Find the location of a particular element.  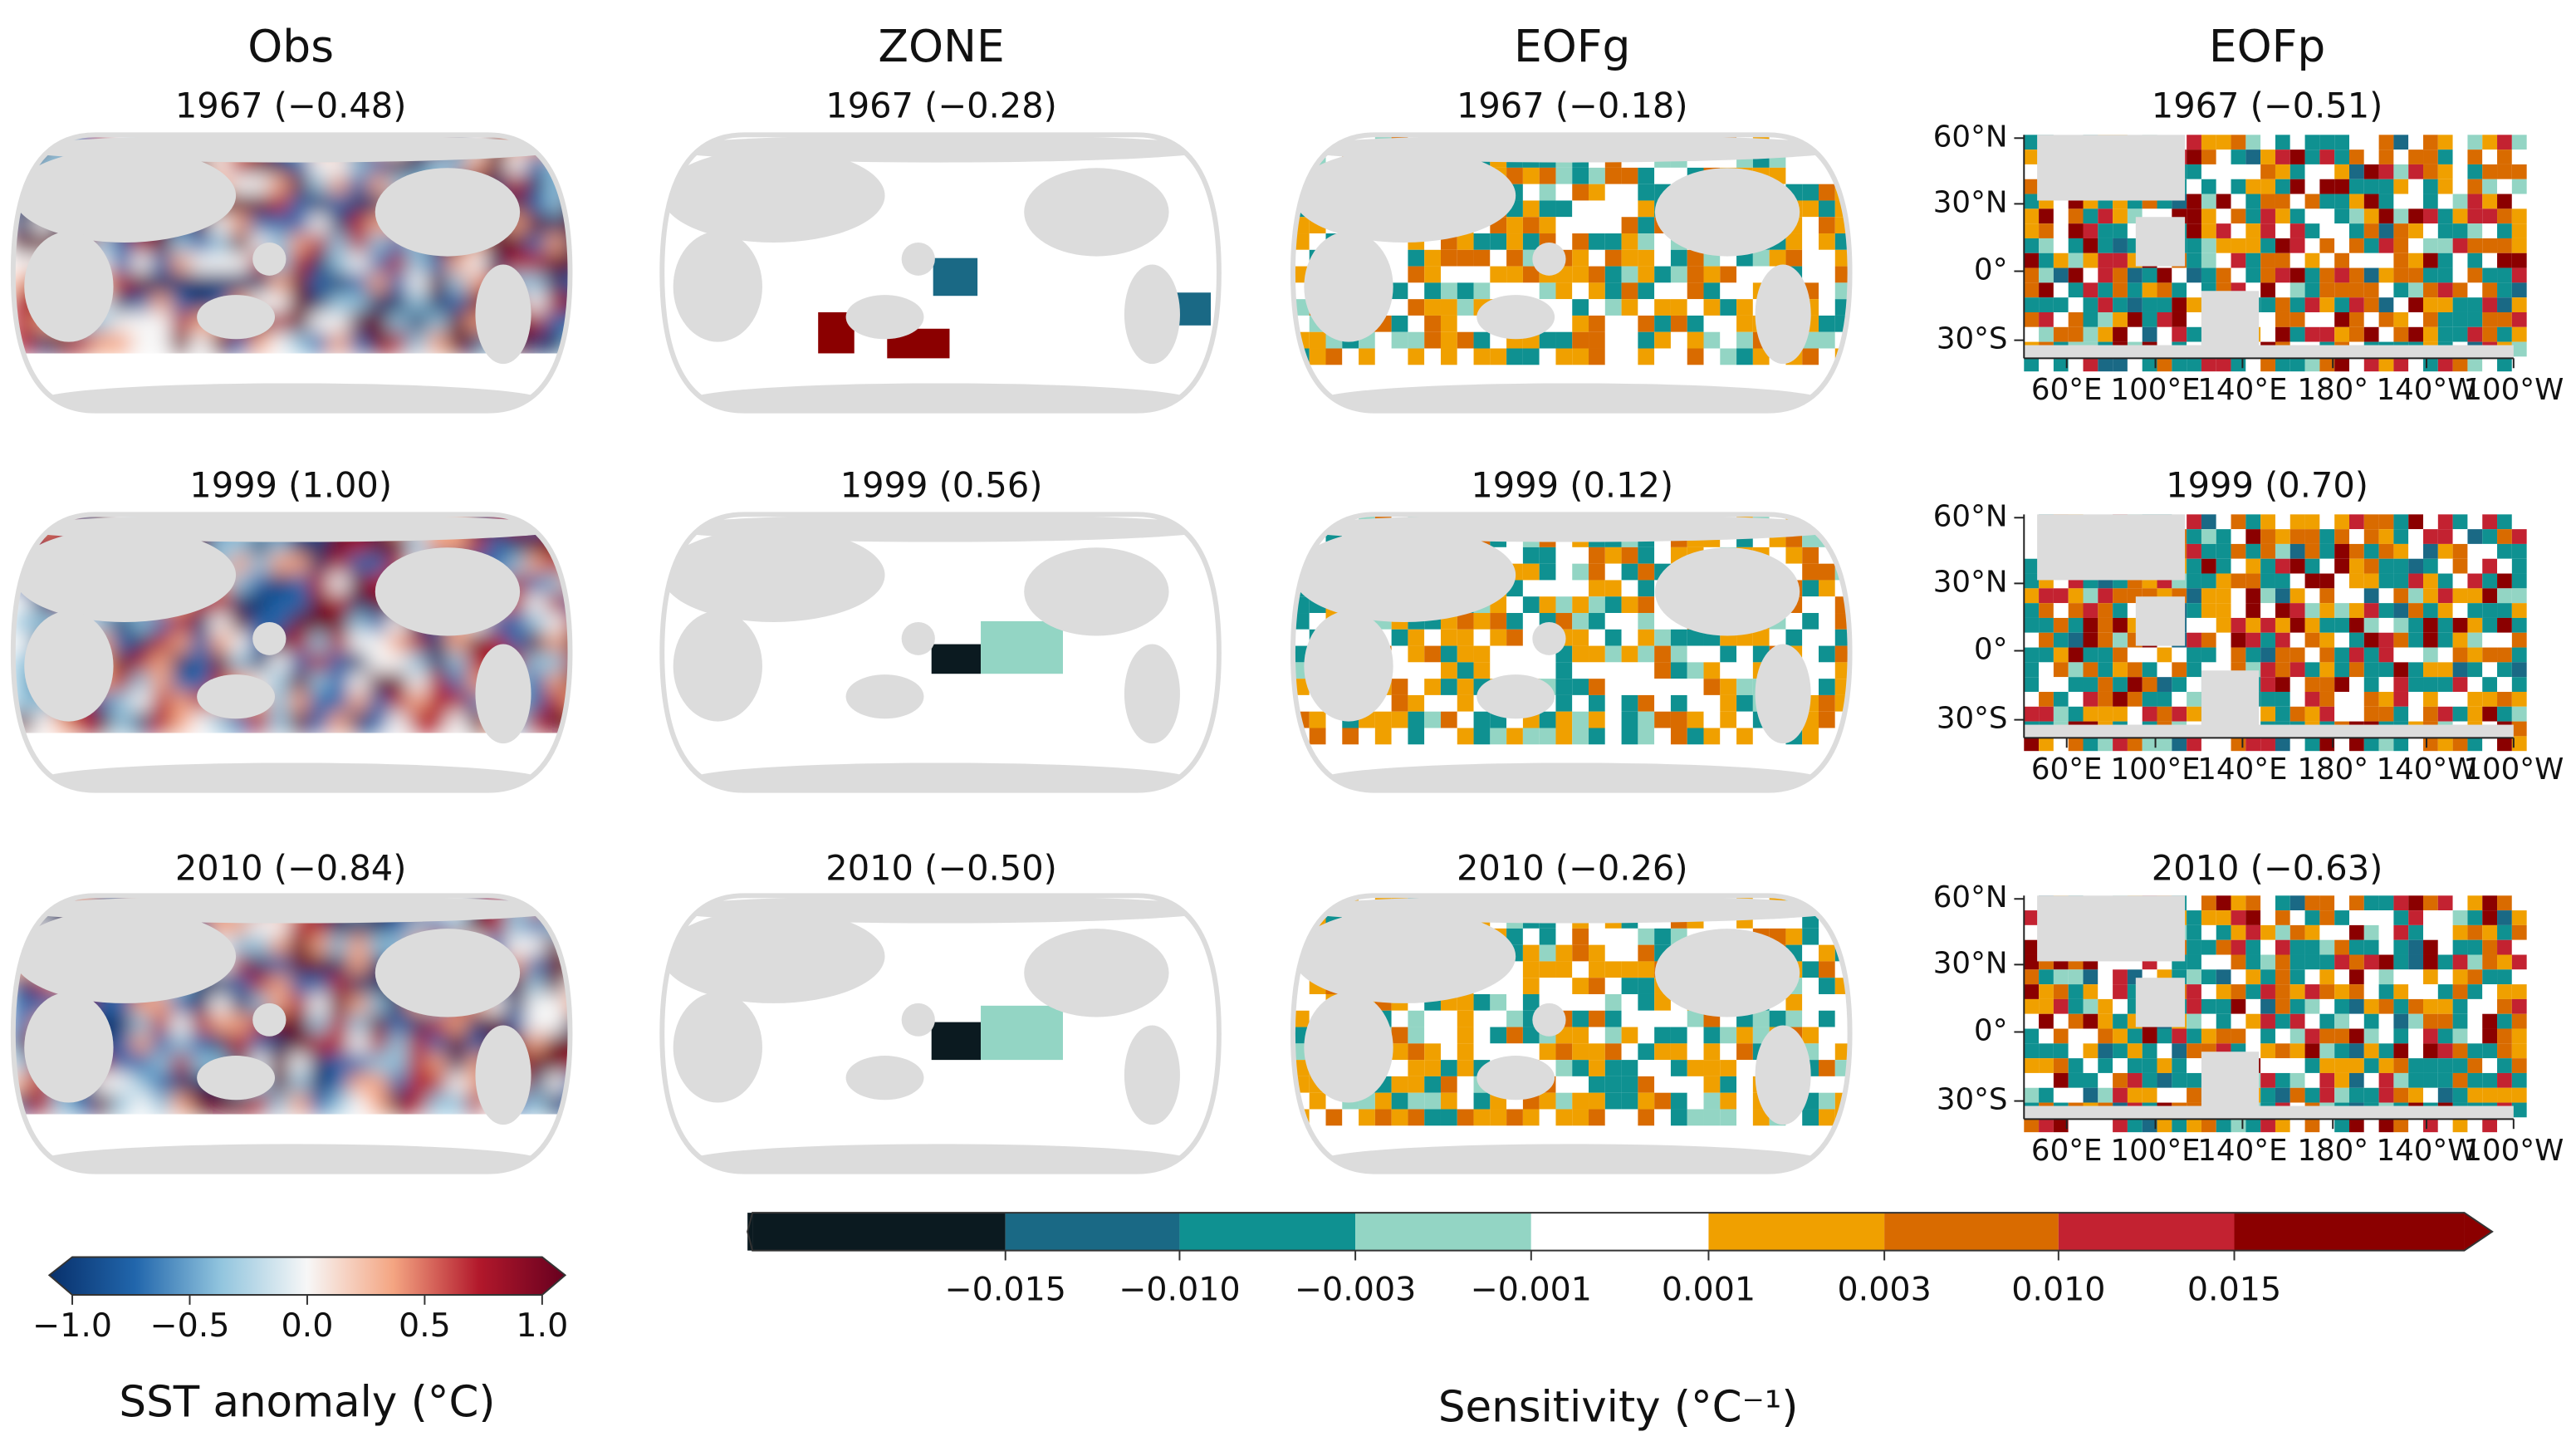

map-outline is located at coordinates (292, 1033).